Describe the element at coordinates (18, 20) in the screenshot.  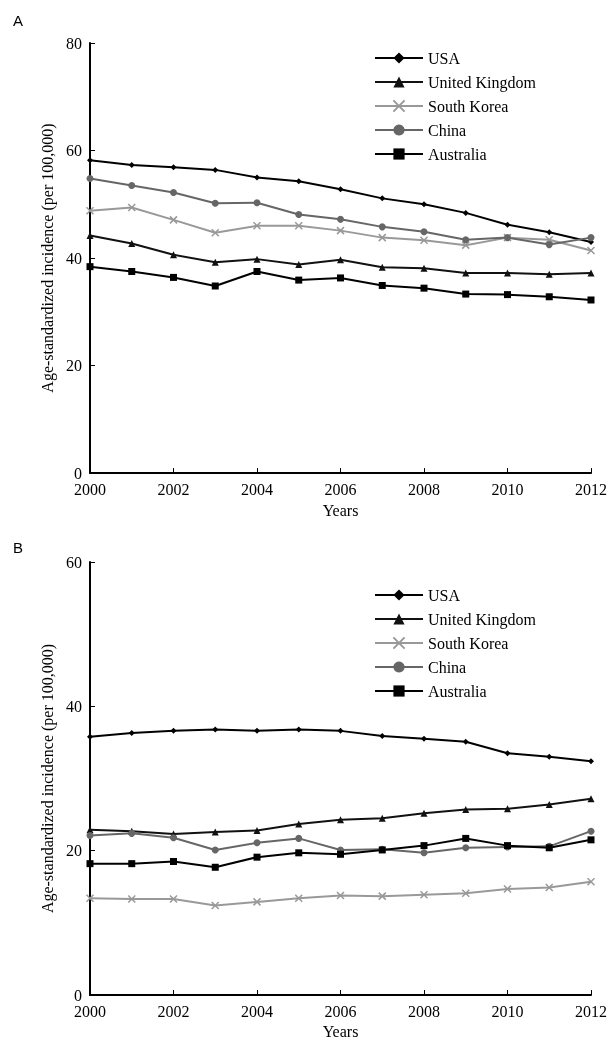
I see `chart-title: A` at that location.